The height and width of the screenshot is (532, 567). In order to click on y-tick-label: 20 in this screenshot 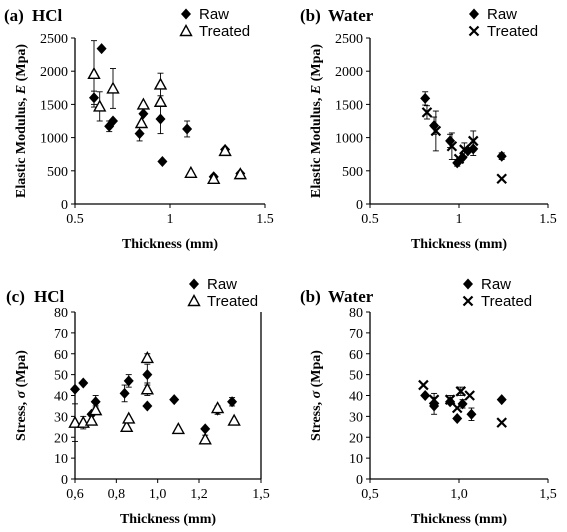, I will do `click(61, 438)`.